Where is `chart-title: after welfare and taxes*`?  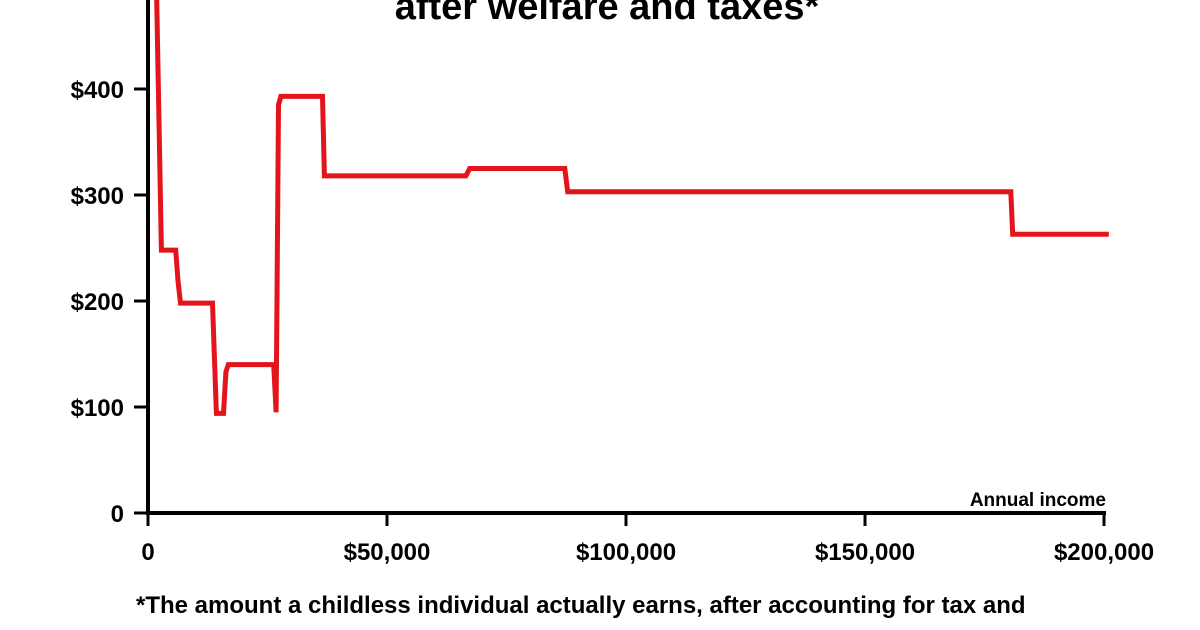 chart-title: after welfare and taxes* is located at coordinates (607, 14).